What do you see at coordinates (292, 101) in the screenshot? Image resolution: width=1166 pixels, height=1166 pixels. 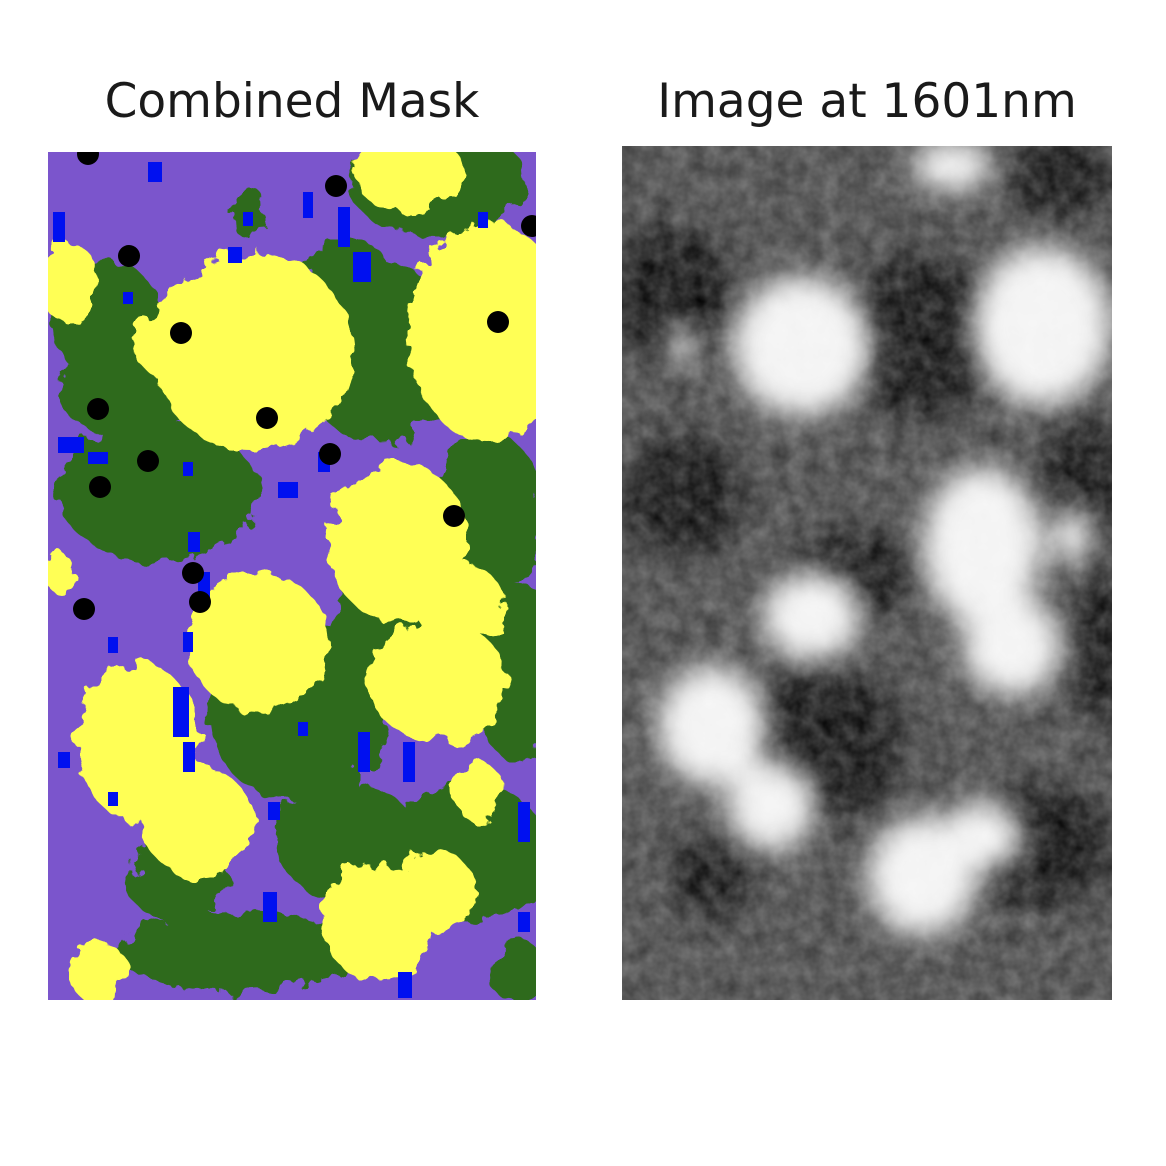 I see `mask-panel-title: Combined Mask` at bounding box center [292, 101].